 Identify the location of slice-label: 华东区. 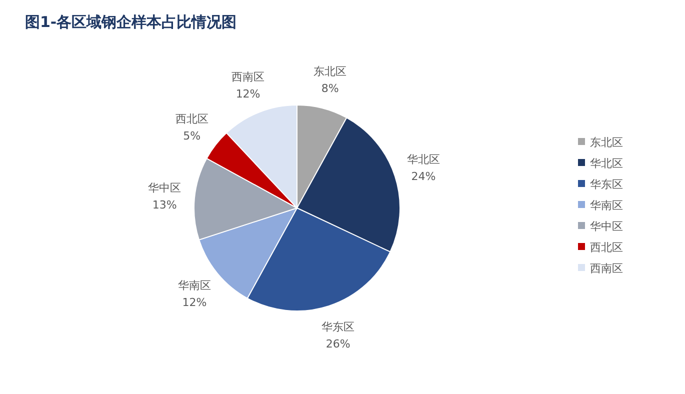
(338, 327).